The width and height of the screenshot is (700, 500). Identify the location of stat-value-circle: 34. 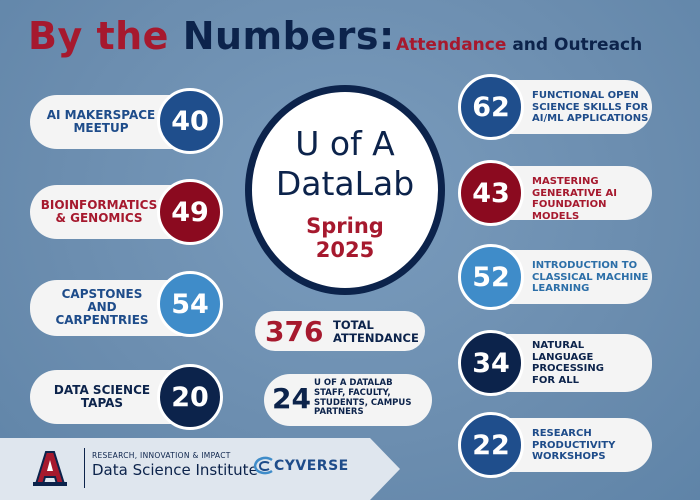
(491, 363).